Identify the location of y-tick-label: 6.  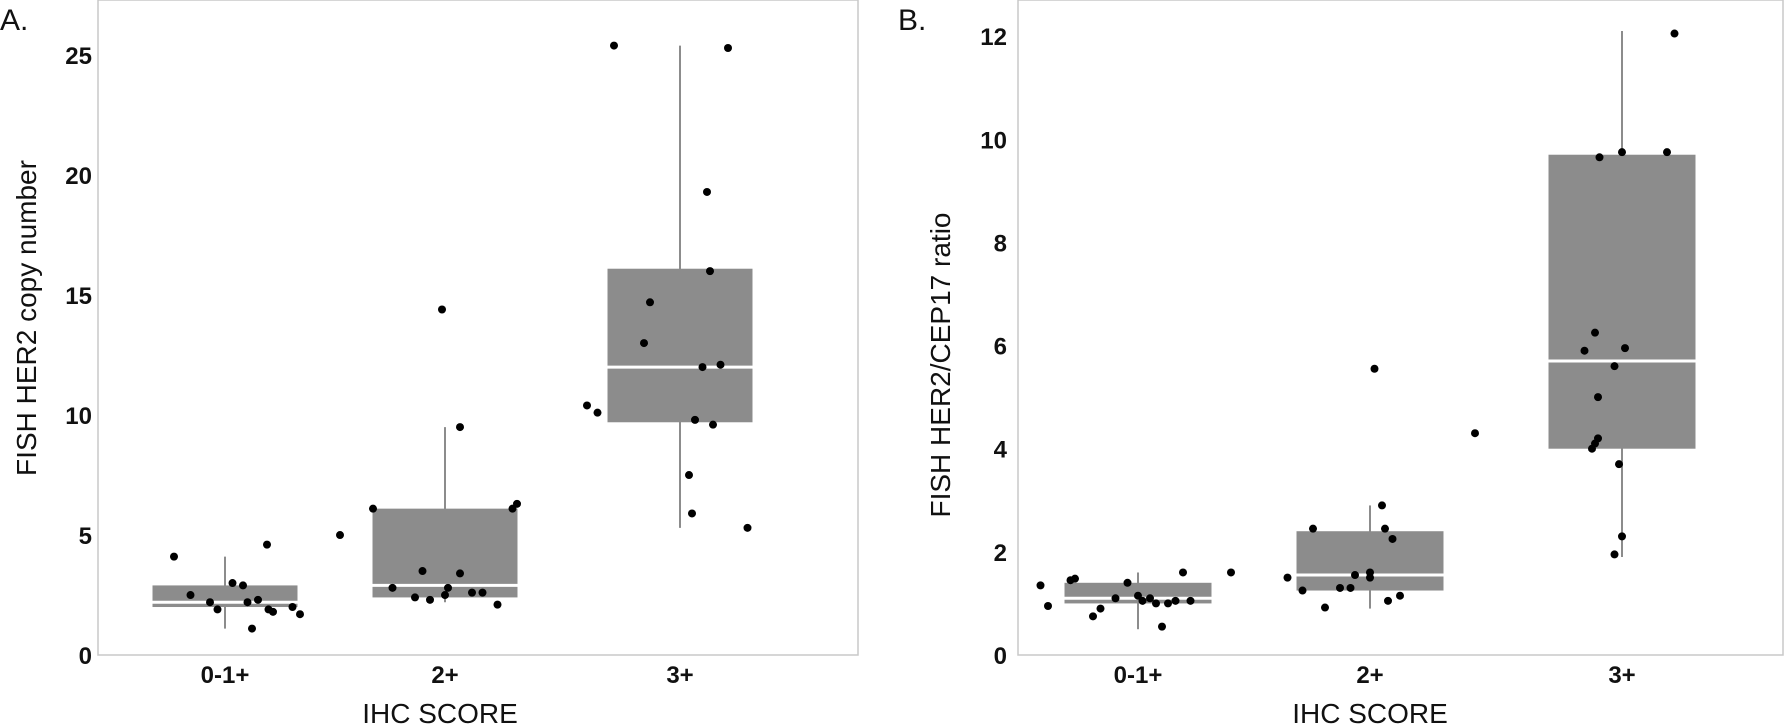
(1000, 347).